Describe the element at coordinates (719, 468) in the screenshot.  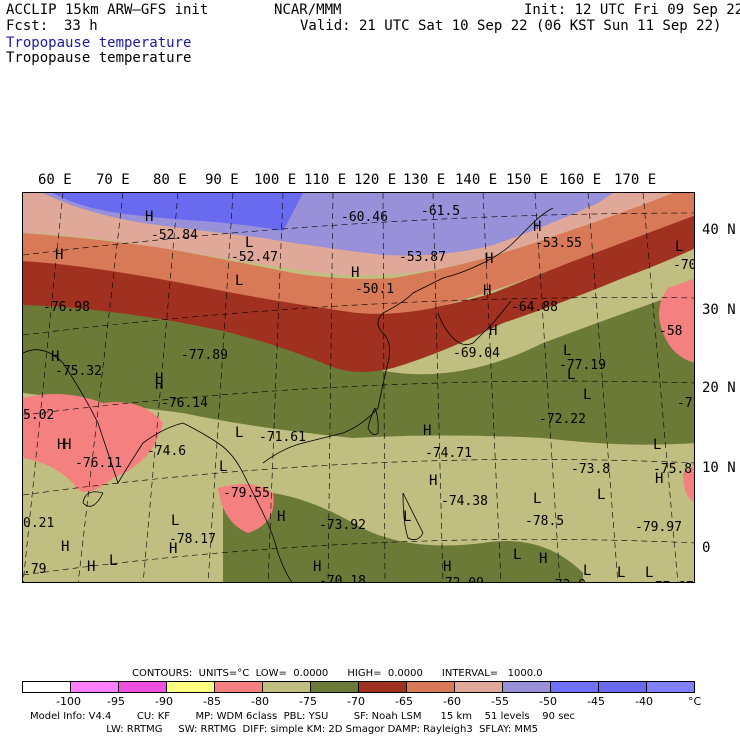
I see `lat-label: 10 N` at that location.